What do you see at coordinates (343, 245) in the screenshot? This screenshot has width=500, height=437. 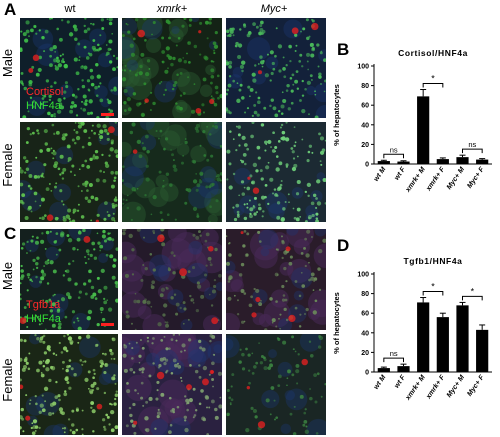 I see `panel-label-d: D` at bounding box center [343, 245].